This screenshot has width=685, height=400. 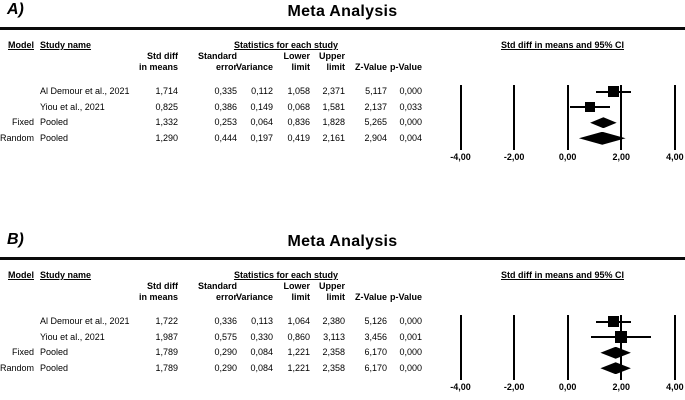 I want to click on column-subheader: Z-Value, so click(x=370, y=67).